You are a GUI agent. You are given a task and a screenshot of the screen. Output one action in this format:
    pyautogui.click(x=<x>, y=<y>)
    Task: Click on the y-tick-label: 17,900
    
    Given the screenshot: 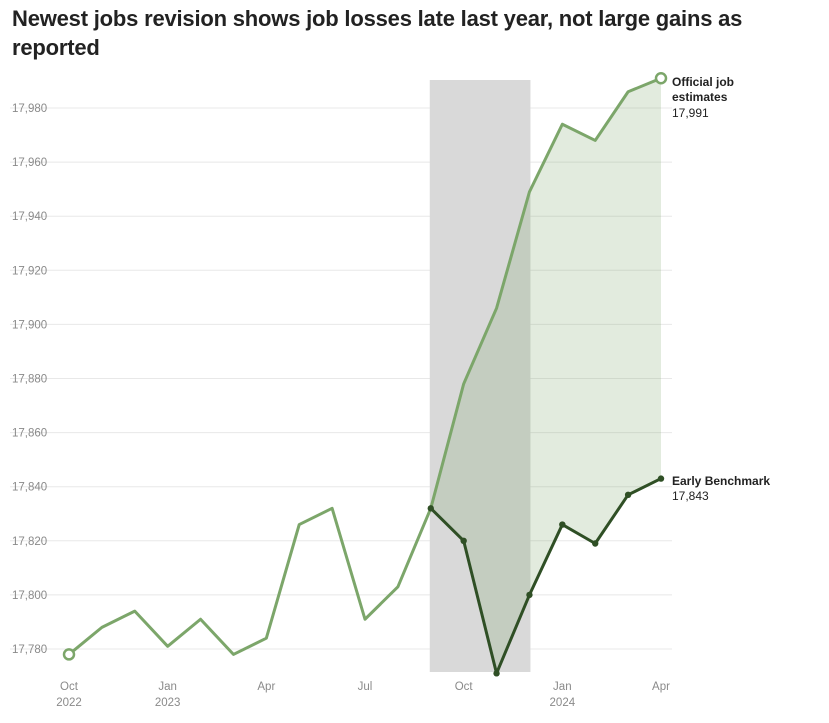 What is the action you would take?
    pyautogui.click(x=29, y=325)
    